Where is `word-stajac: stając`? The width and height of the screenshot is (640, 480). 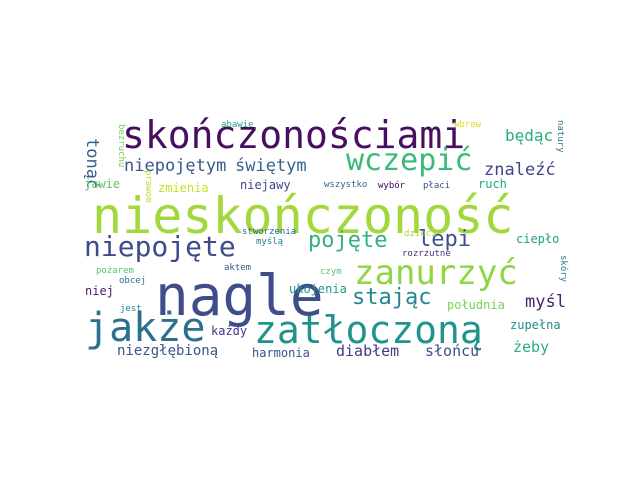
word-stajac: stając is located at coordinates (392, 297).